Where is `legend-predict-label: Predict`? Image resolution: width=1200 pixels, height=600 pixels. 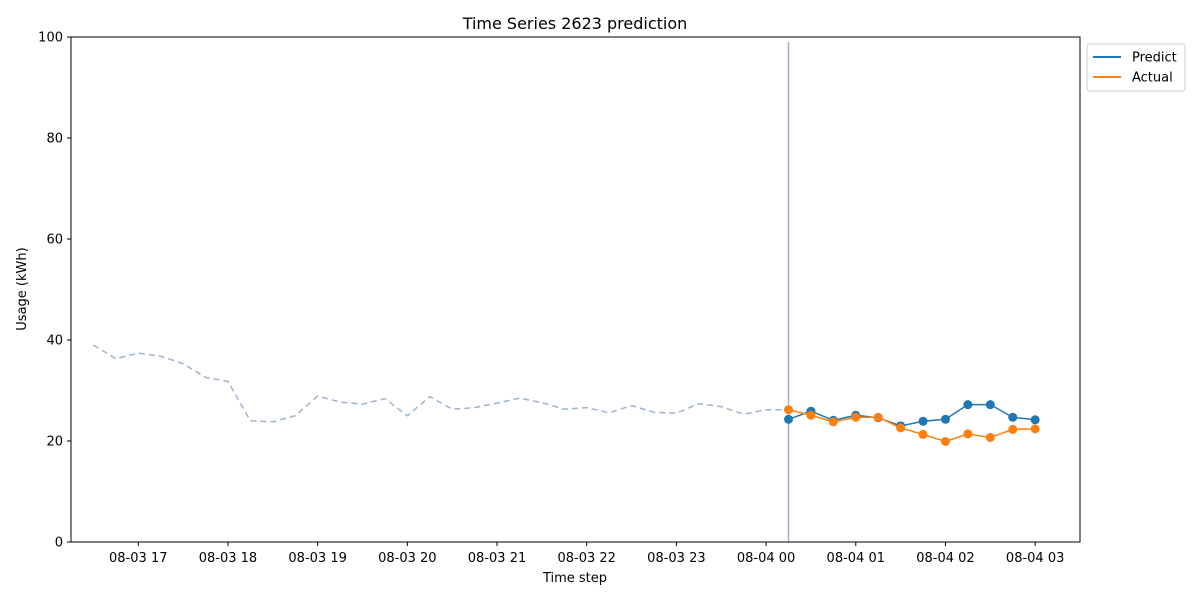 legend-predict-label: Predict is located at coordinates (1154, 58).